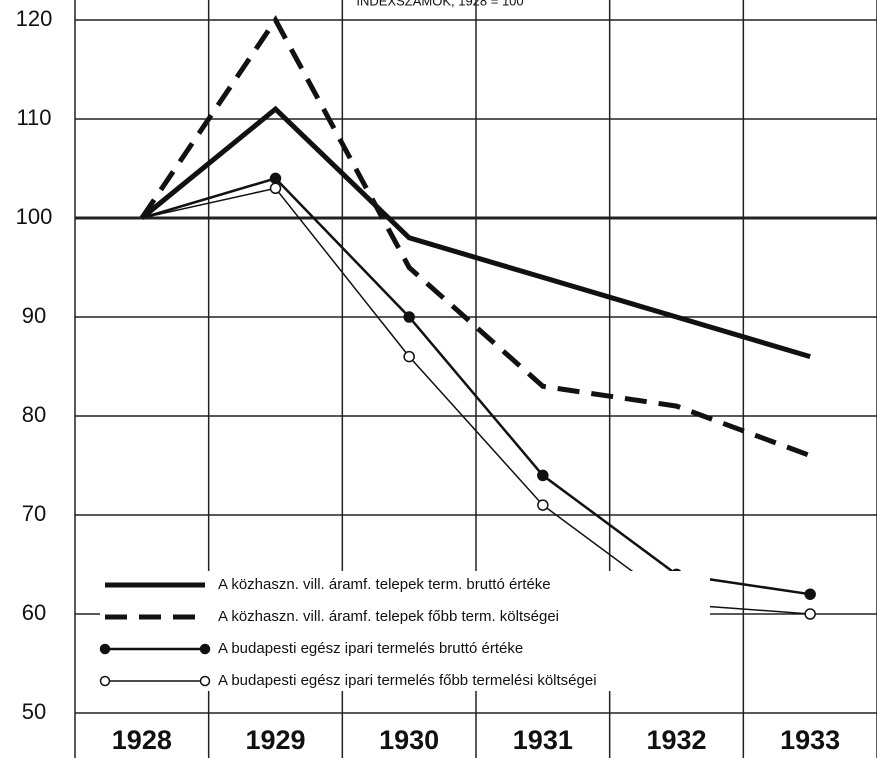 The width and height of the screenshot is (877, 758). I want to click on y-tick-label: 110, so click(33, 117).